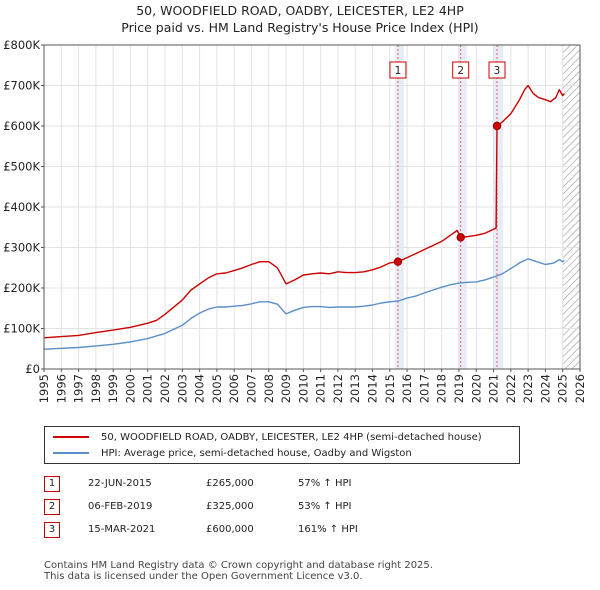 This screenshot has width=600, height=590. What do you see at coordinates (269, 388) in the screenshot?
I see `x-tick-label: 2008` at bounding box center [269, 388].